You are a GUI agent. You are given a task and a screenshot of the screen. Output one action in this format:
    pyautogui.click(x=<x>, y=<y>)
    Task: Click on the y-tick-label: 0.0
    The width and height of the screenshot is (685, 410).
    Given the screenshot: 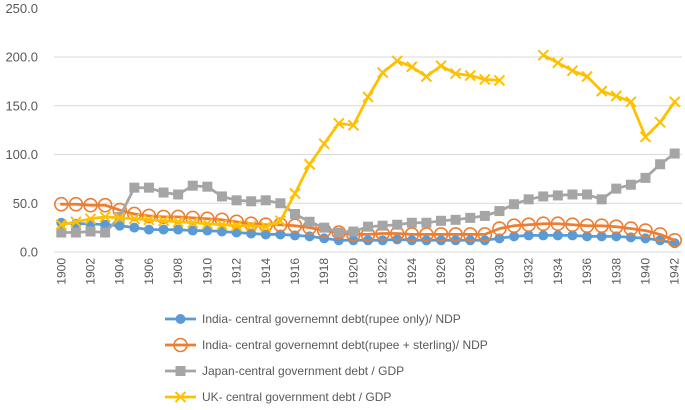 What is the action you would take?
    pyautogui.click(x=29, y=252)
    